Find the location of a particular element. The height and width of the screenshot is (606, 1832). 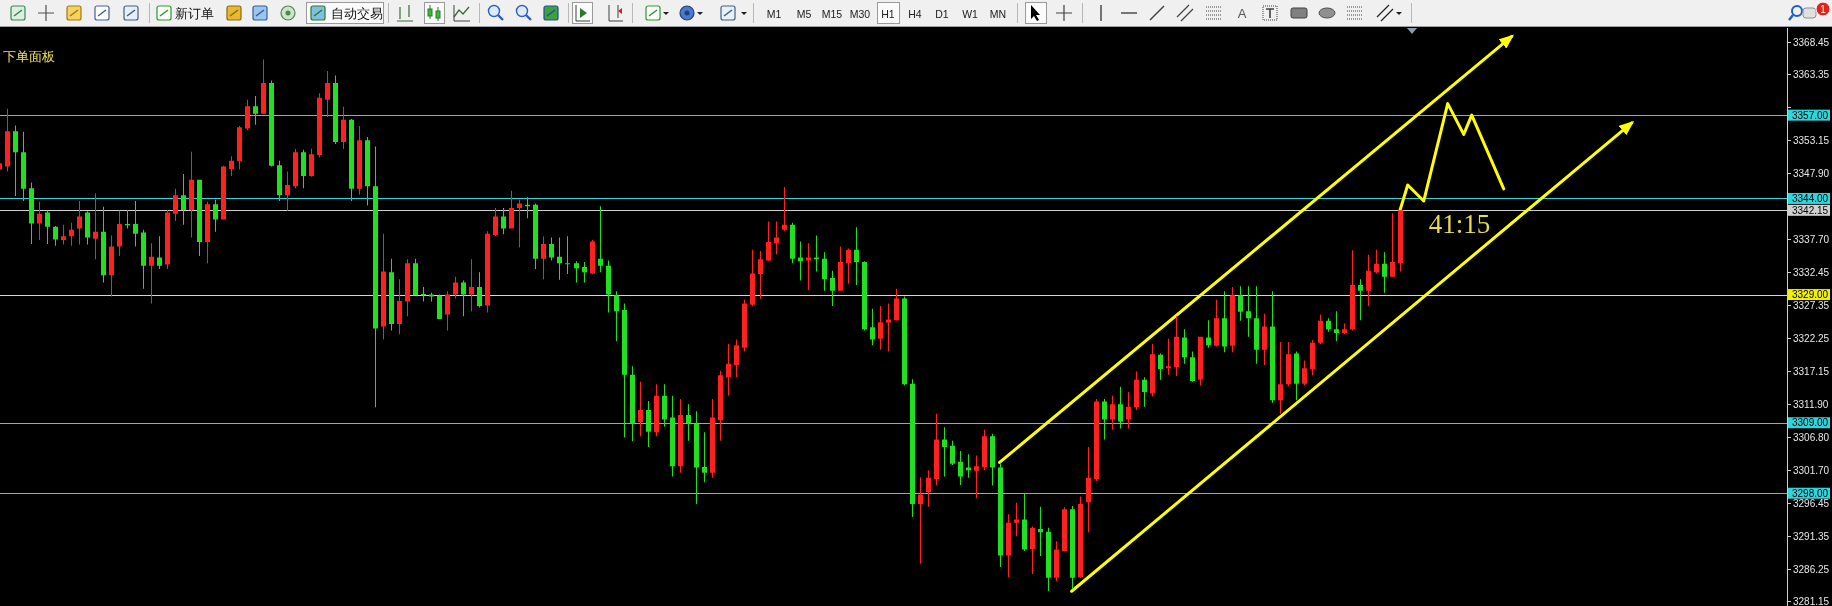

y-tick-label: 3322.25 is located at coordinates (1811, 338).